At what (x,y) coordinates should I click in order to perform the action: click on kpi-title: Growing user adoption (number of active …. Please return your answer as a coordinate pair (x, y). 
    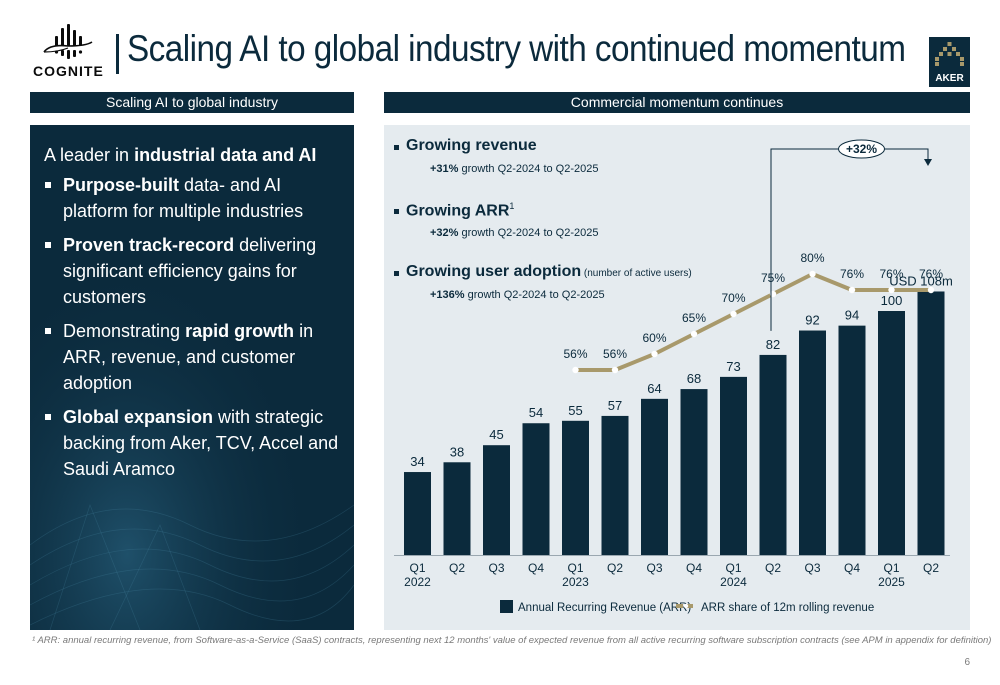
    Looking at the image, I should click on (549, 272).